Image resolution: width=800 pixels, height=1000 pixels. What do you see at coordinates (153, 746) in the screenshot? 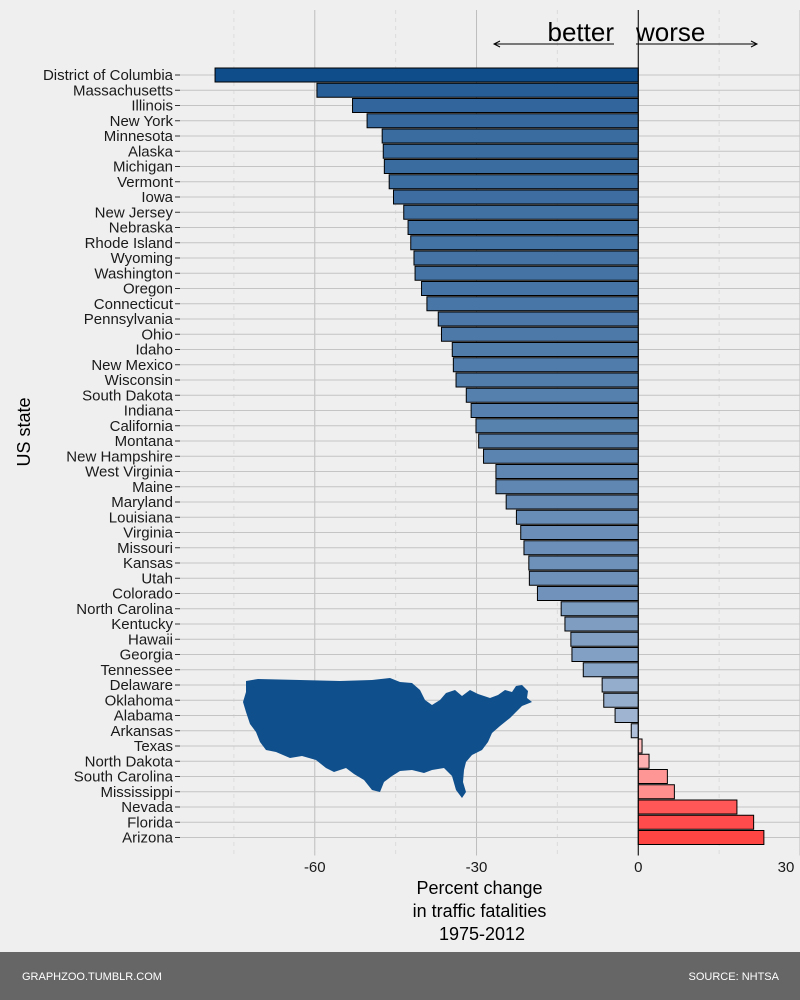
I see `y-tick-label: Texas` at bounding box center [153, 746].